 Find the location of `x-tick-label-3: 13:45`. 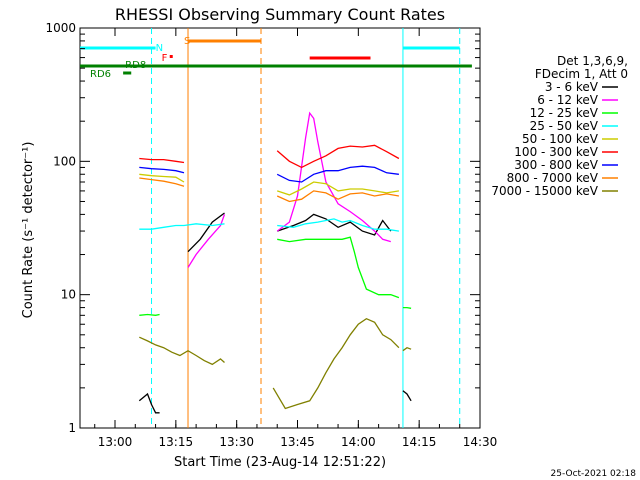

x-tick-label-3: 13:45 is located at coordinates (297, 442).